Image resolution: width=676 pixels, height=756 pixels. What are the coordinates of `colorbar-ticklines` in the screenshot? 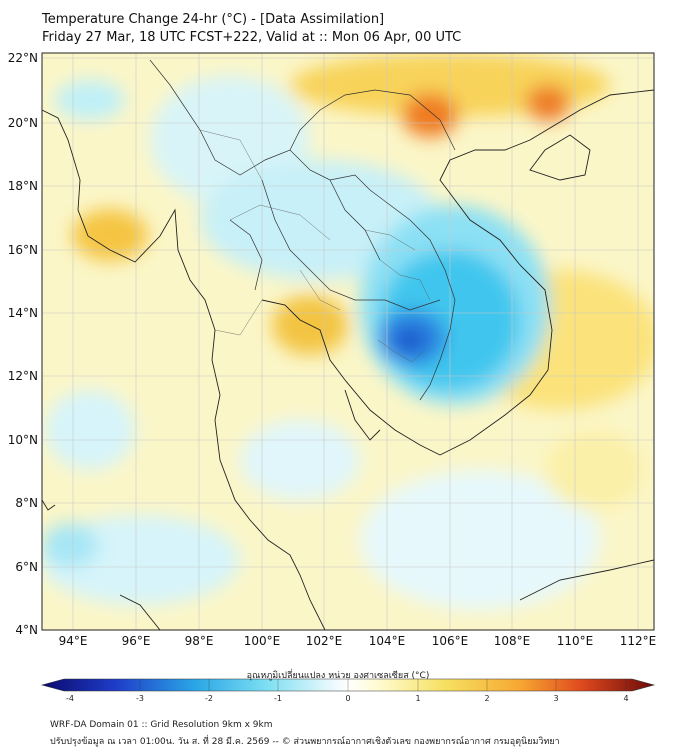 It's located at (348, 685).